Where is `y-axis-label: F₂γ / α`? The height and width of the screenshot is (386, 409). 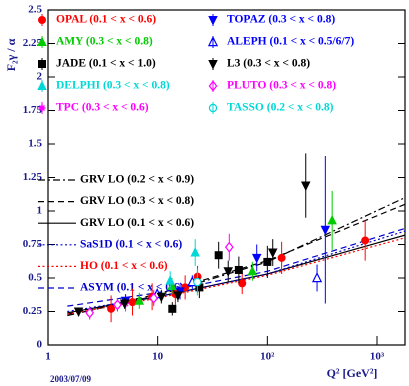
y-axis-label: F₂γ / α is located at coordinates (11, 54).